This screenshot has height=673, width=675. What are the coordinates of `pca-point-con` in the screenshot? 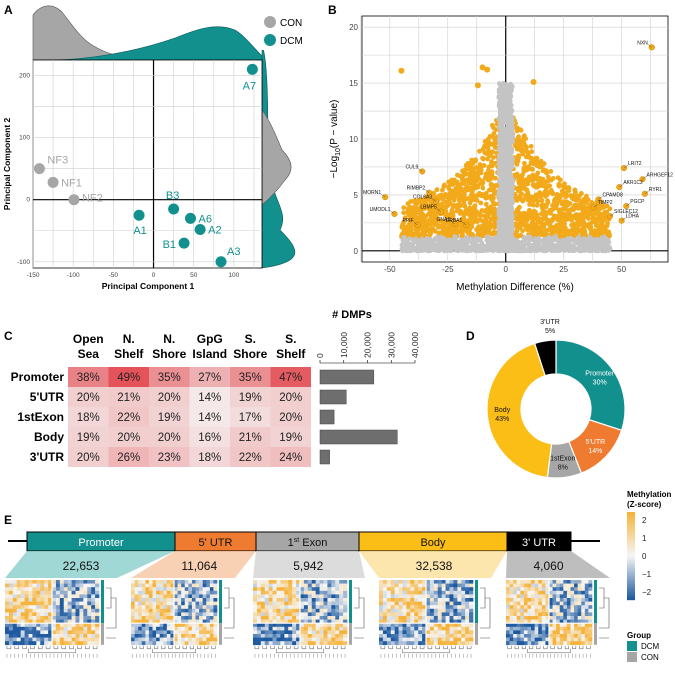 It's located at (74, 200).